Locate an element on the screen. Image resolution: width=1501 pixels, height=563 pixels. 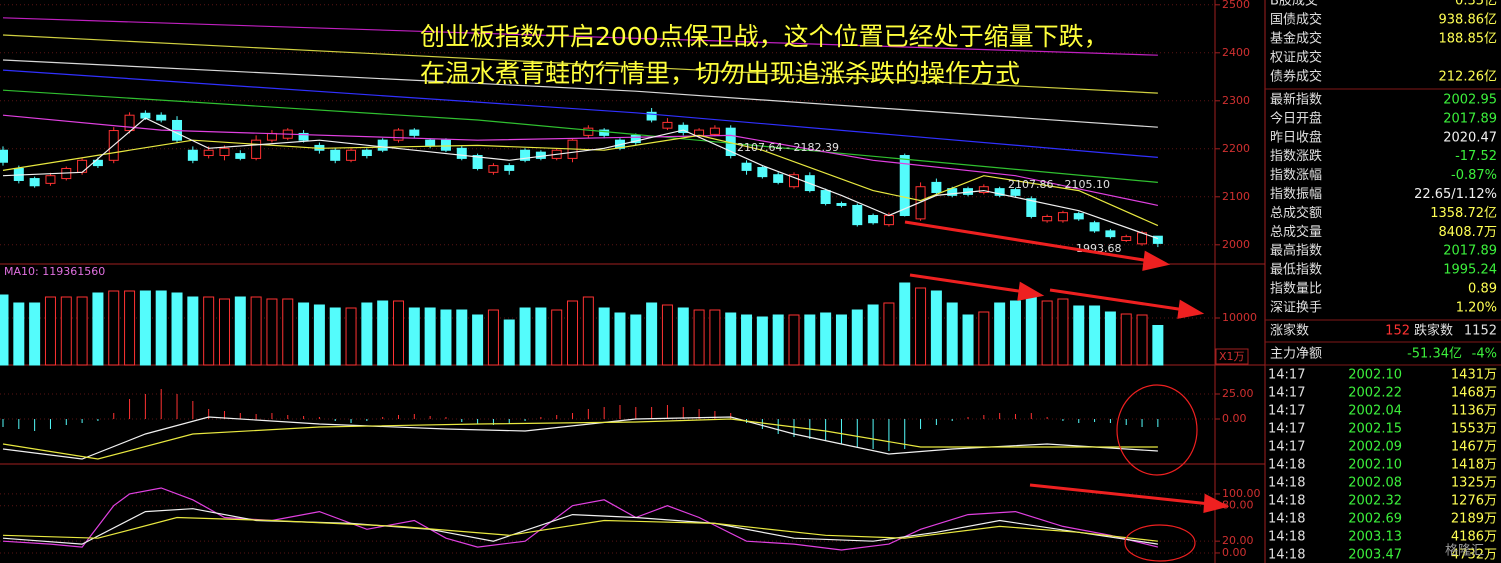
tick-volume: 1418万 is located at coordinates (1474, 465).